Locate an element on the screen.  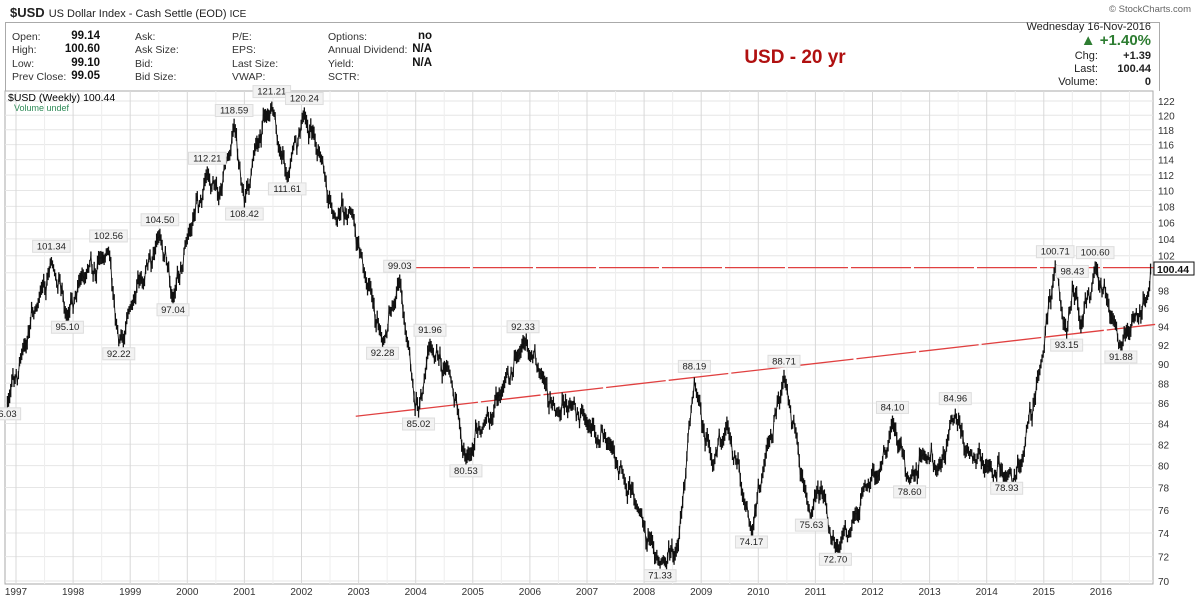
y-tick-label: 72 is located at coordinates (1164, 558).